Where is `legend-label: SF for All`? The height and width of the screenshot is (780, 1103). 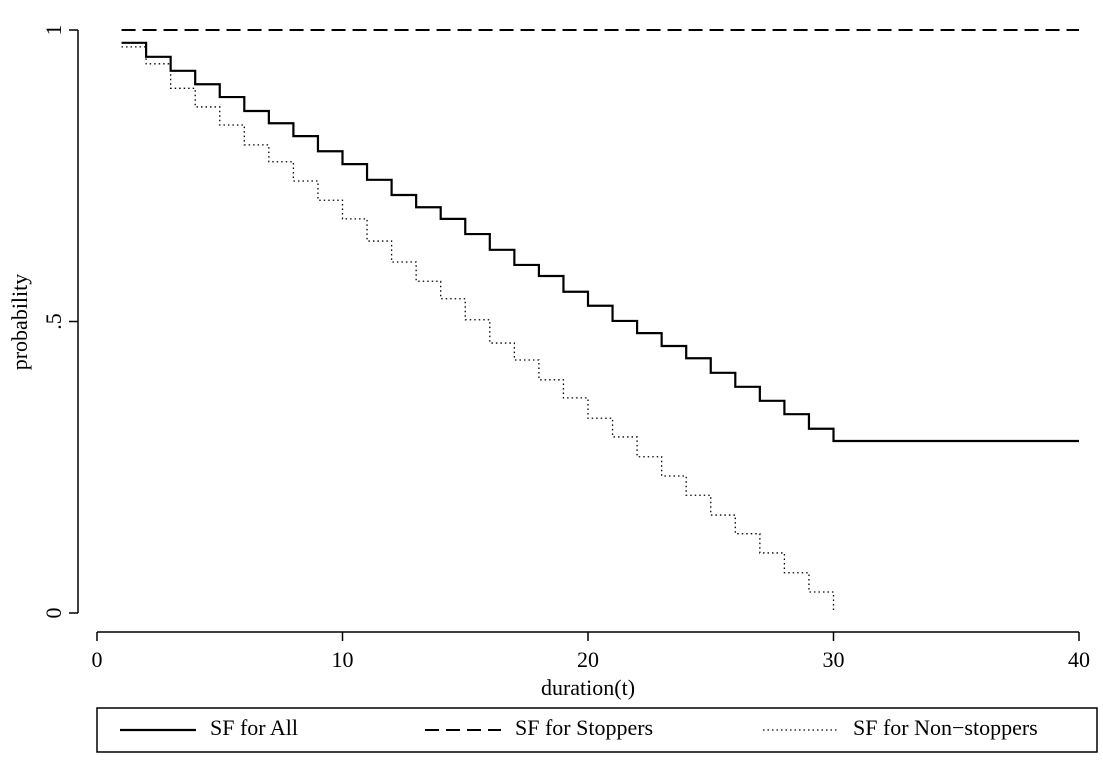 legend-label: SF for All is located at coordinates (254, 727).